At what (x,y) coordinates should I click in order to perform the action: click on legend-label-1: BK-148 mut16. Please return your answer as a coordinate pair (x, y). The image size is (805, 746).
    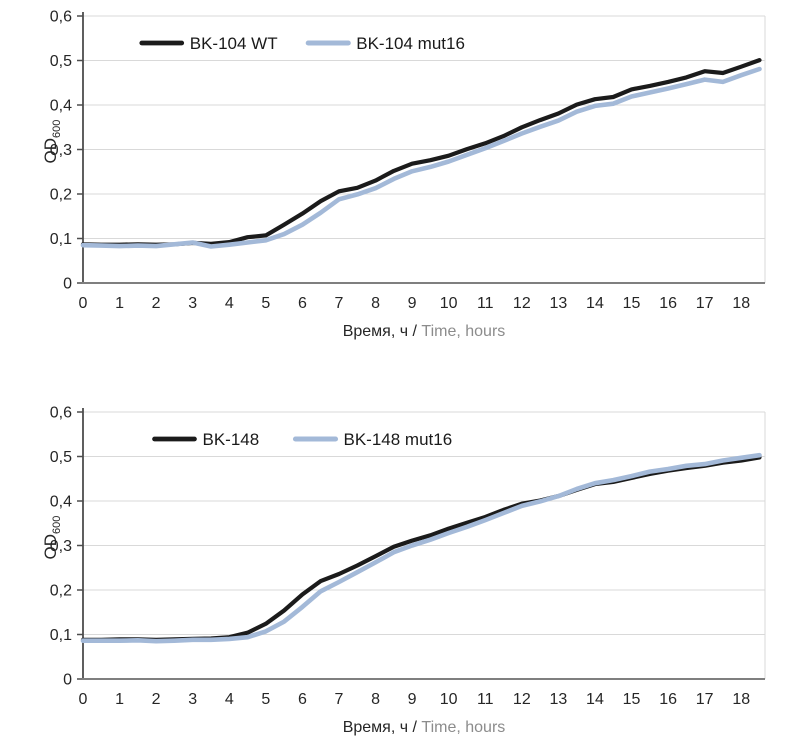
    Looking at the image, I should click on (398, 439).